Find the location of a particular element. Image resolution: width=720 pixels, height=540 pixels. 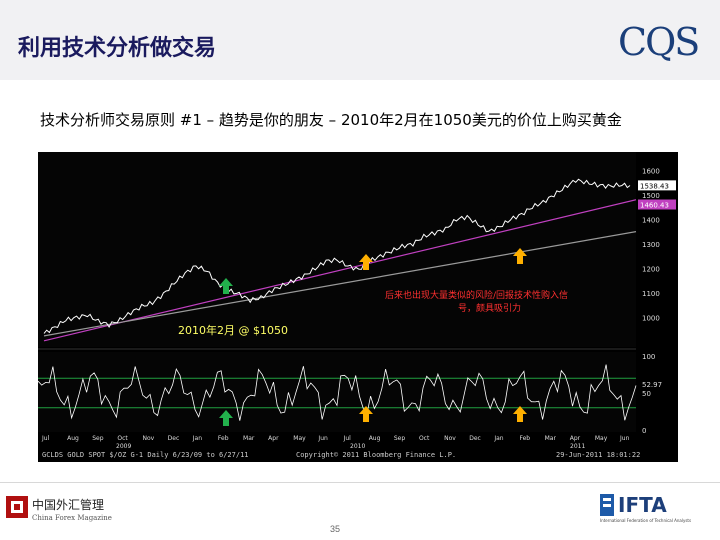

page-number: 35 is located at coordinates (335, 529).